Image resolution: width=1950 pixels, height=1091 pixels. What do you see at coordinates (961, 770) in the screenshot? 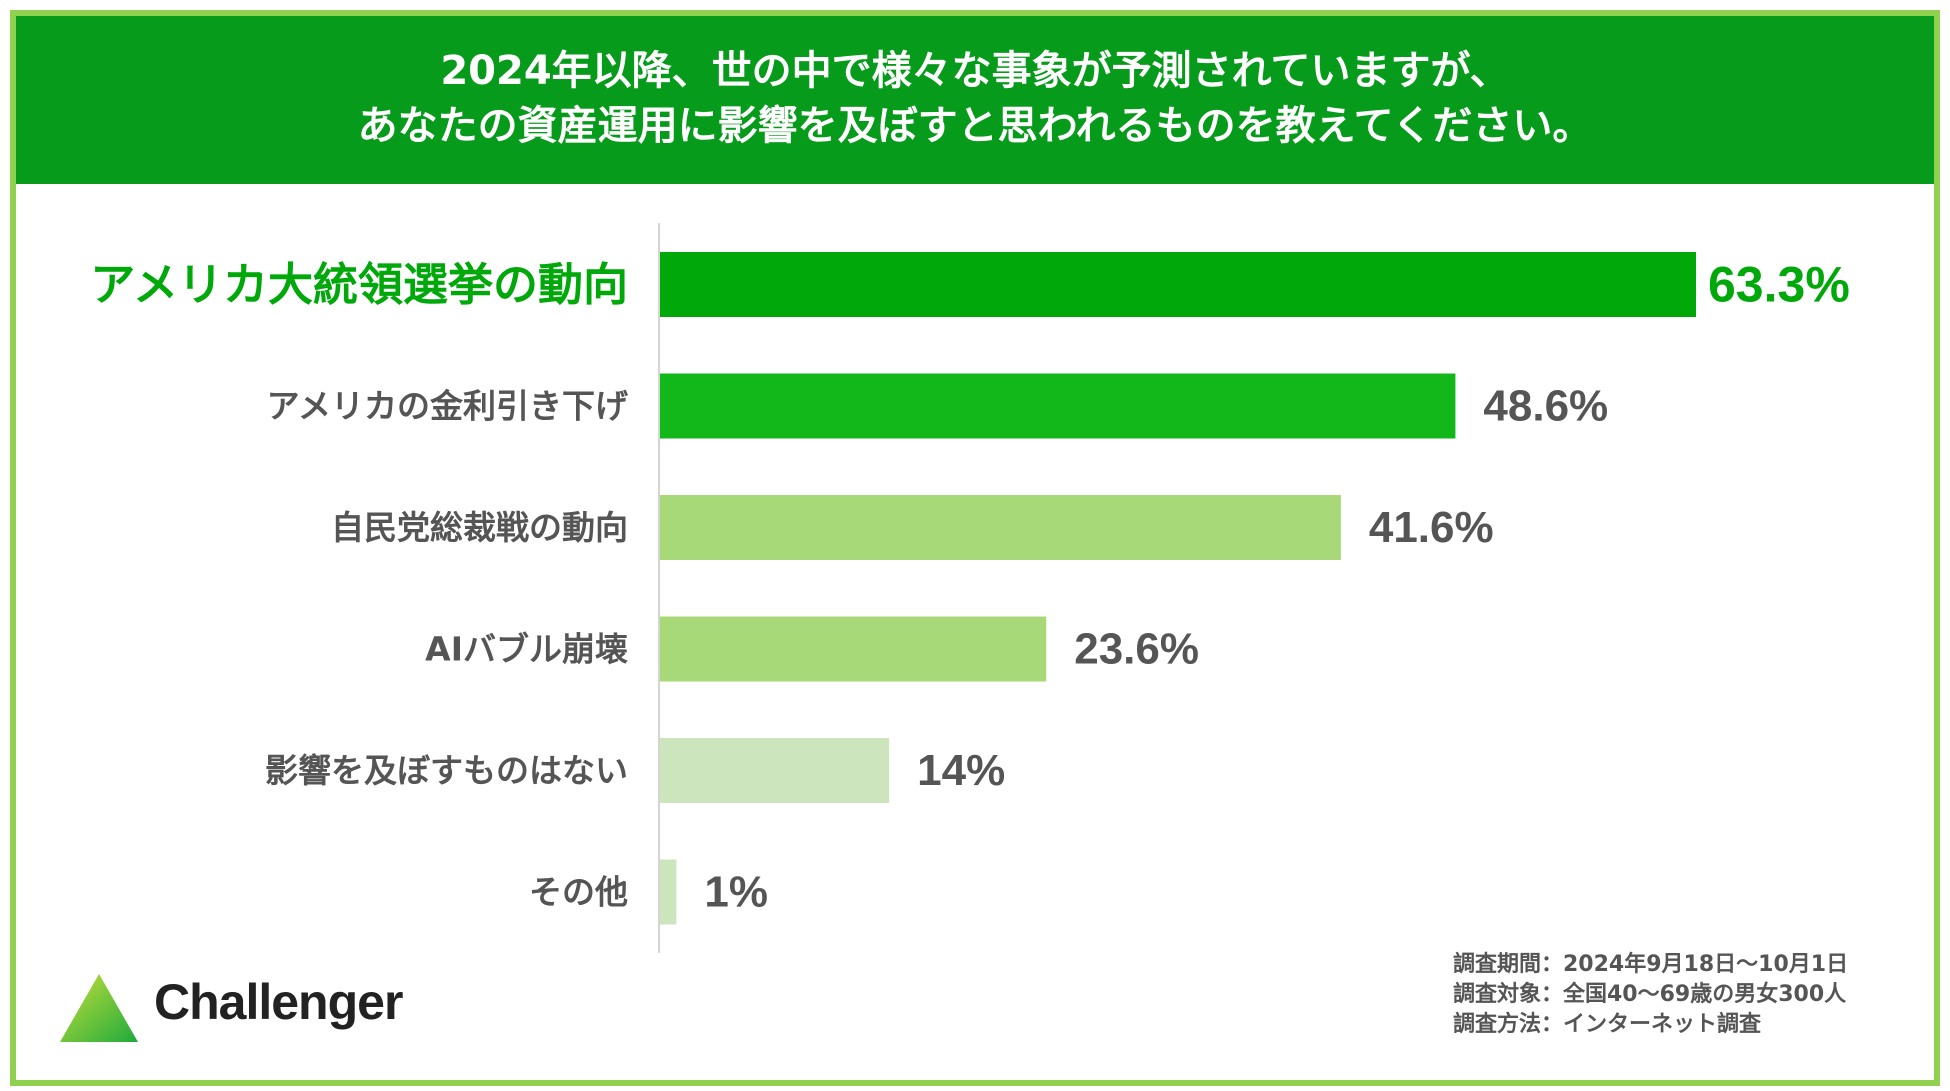
I see `value-label-5: 14%` at bounding box center [961, 770].